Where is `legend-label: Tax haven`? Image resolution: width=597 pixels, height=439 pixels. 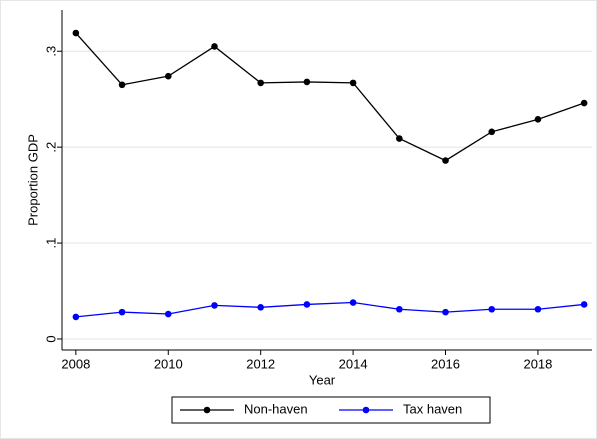 legend-label: Tax haven is located at coordinates (432, 408).